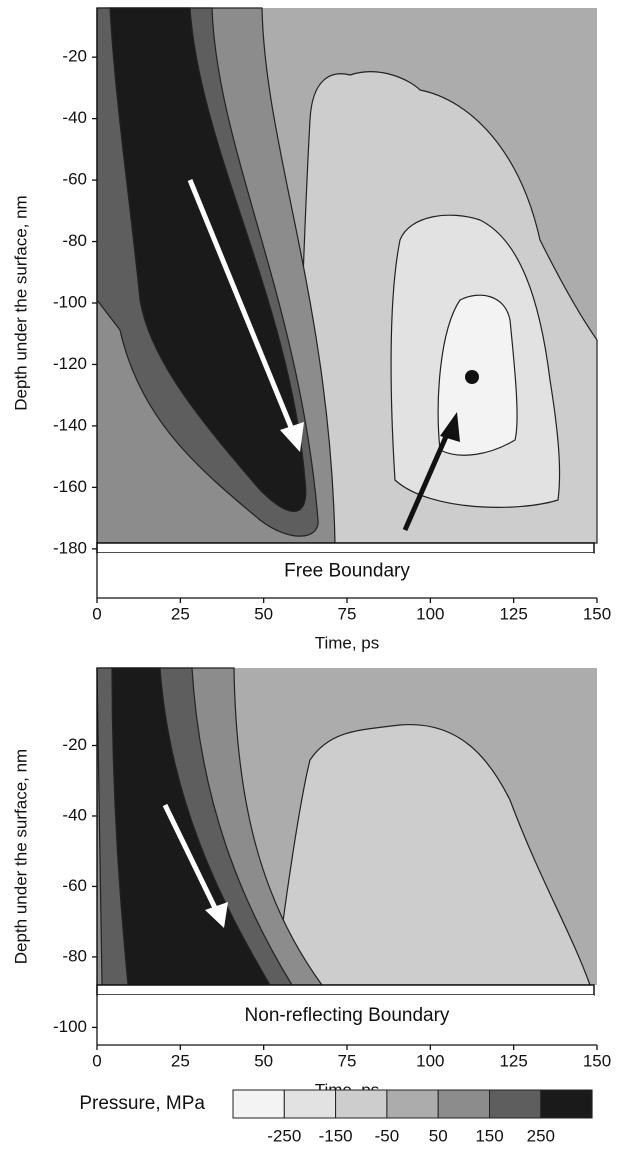  What do you see at coordinates (142, 1103) in the screenshot?
I see `colorbar-label: Pressure, MPa` at bounding box center [142, 1103].